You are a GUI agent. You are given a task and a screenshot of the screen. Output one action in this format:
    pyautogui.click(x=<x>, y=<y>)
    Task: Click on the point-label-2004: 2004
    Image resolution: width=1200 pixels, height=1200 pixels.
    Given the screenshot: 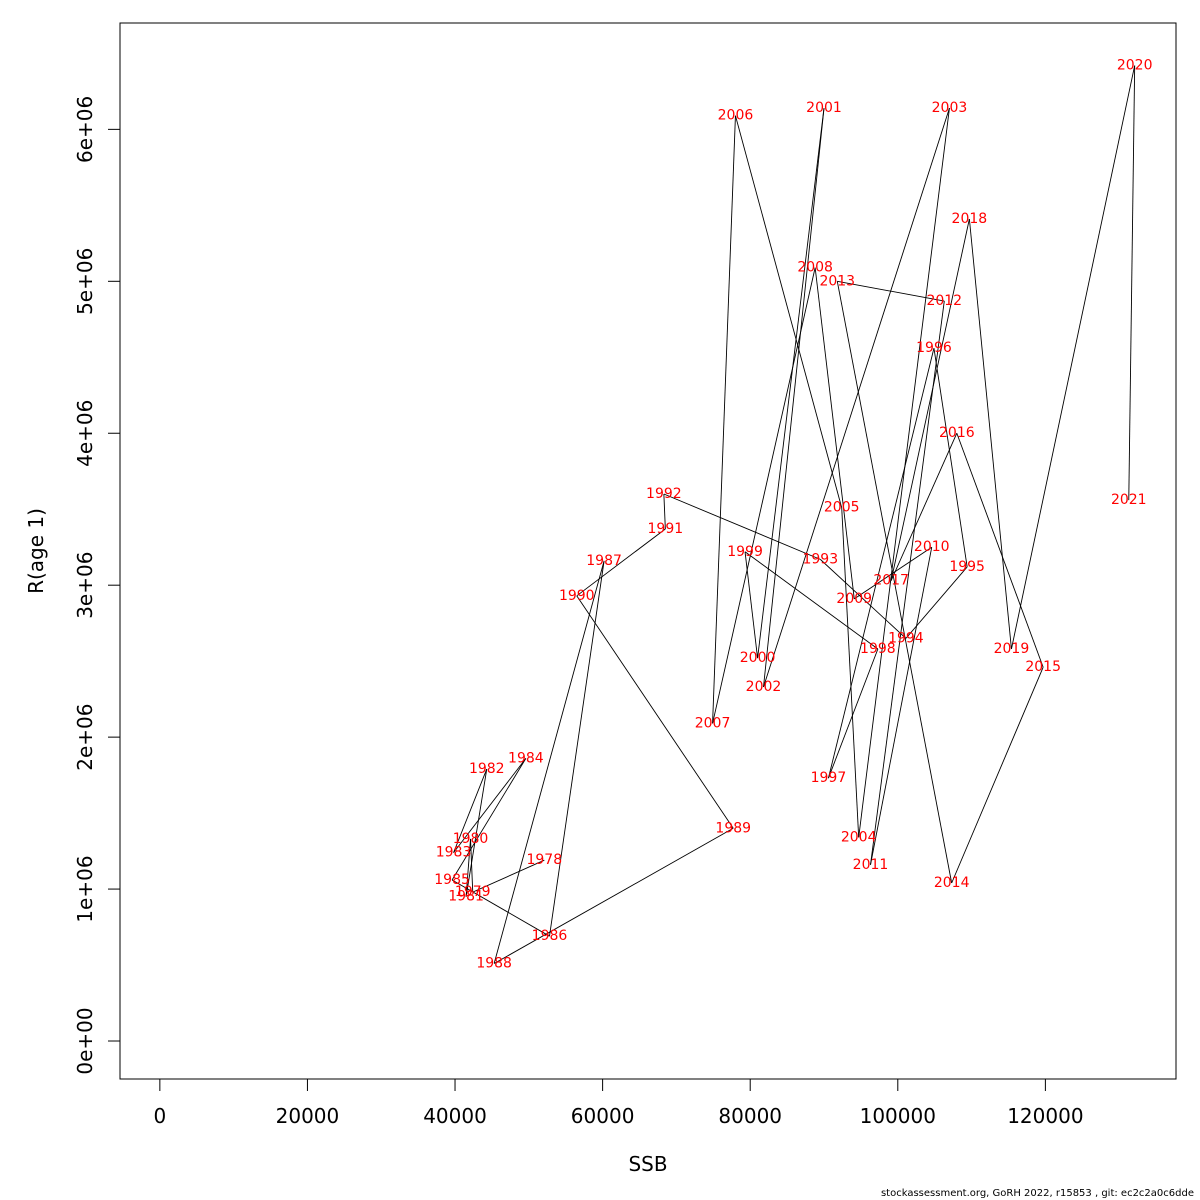 What is the action you would take?
    pyautogui.click(x=859, y=837)
    